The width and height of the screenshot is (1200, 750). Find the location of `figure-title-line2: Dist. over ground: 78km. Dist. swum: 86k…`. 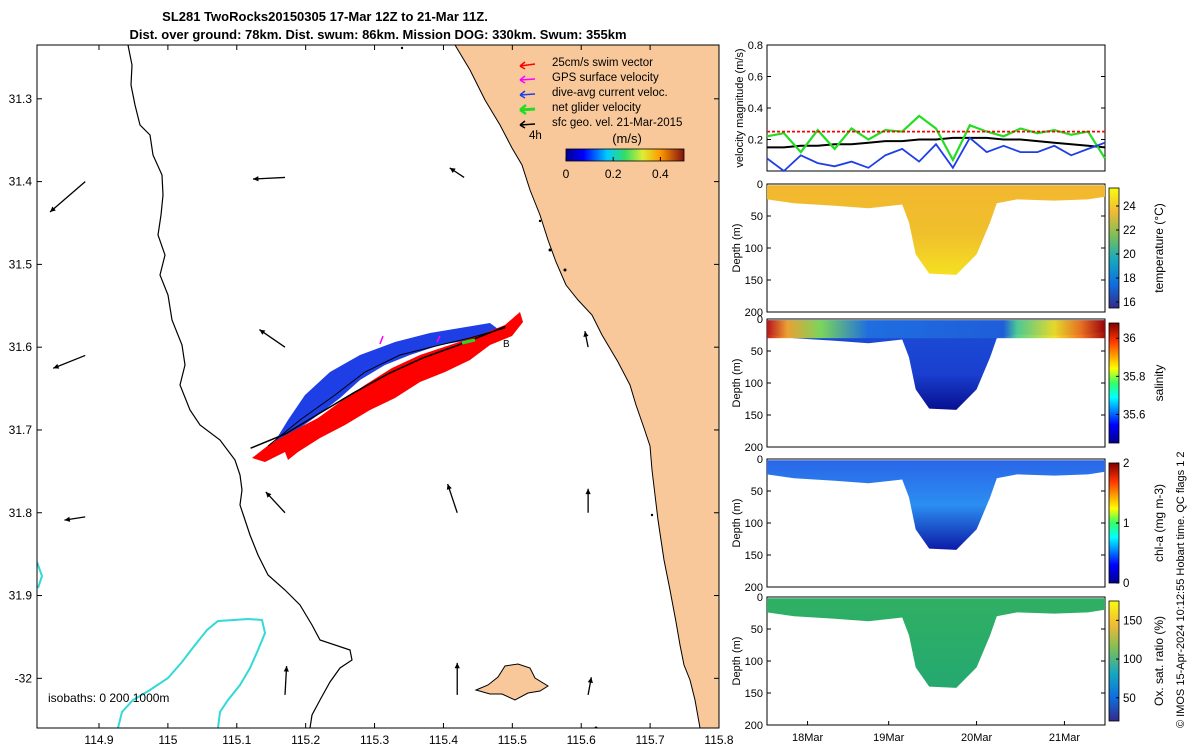

figure-title-line2: Dist. over ground: 78km. Dist. swum: 86k… is located at coordinates (377, 34).